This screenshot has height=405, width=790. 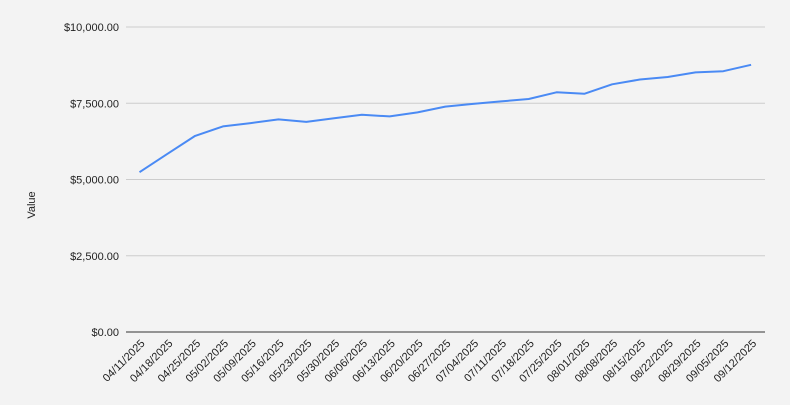 I want to click on y-axis-label: Value, so click(x=32, y=204).